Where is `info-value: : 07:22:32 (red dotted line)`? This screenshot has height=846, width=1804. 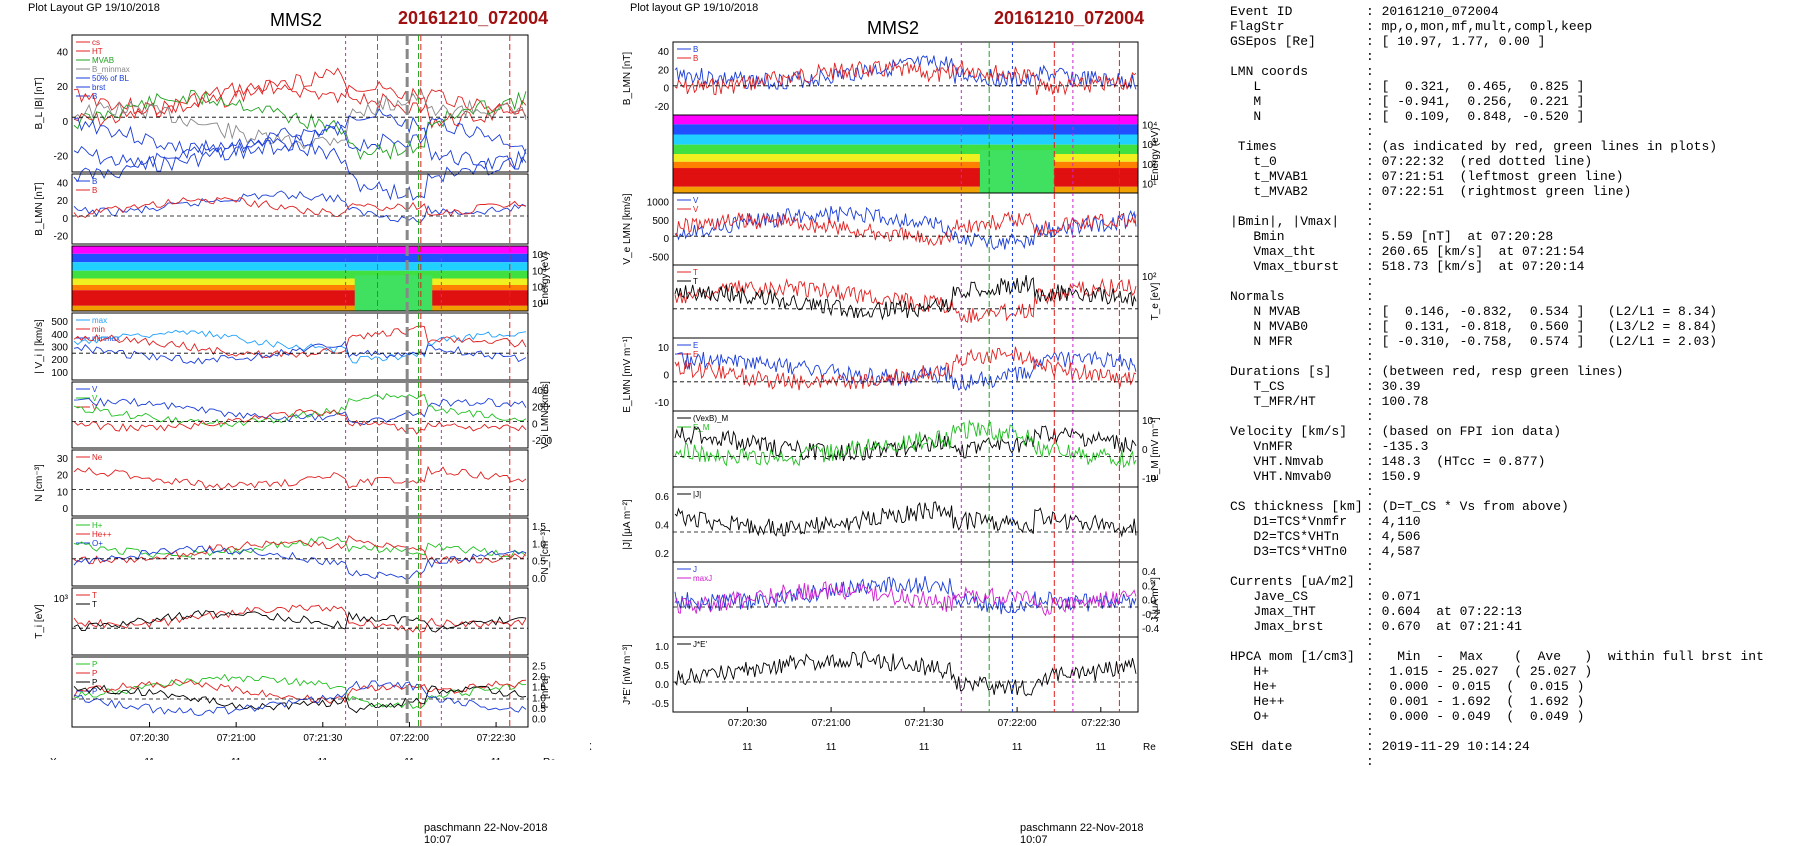
info-value: : 07:22:32 (red dotted line) is located at coordinates (1479, 161).